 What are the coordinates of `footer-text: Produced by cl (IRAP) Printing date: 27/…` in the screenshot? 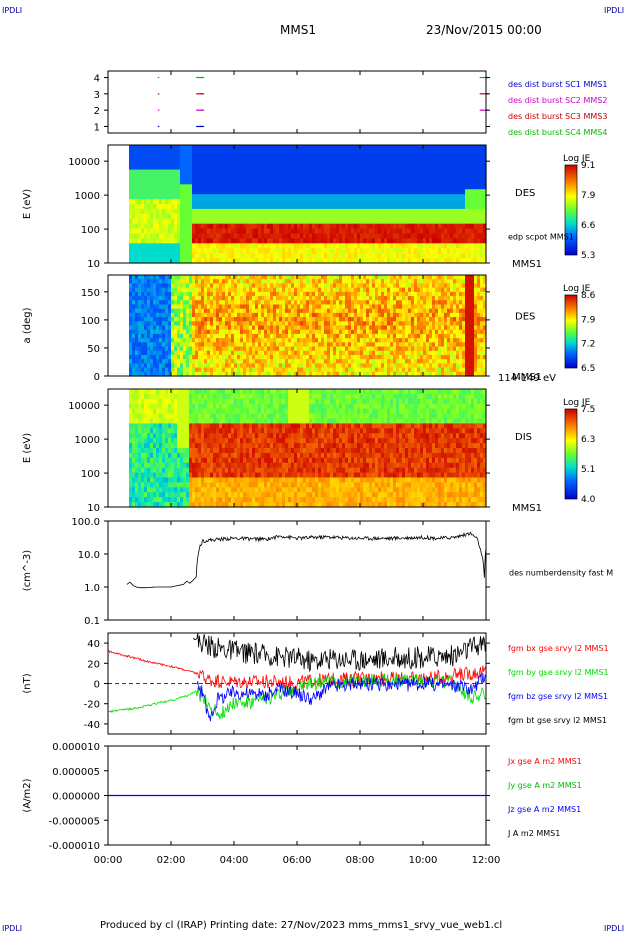 It's located at (301, 925).